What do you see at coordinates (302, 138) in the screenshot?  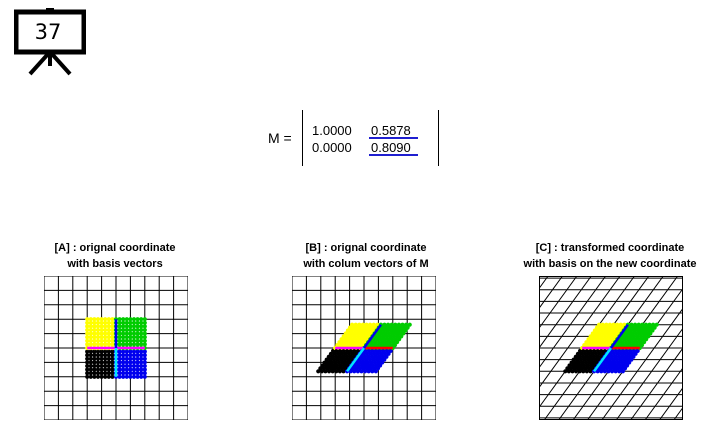 I see `matrix-left-bracket` at bounding box center [302, 138].